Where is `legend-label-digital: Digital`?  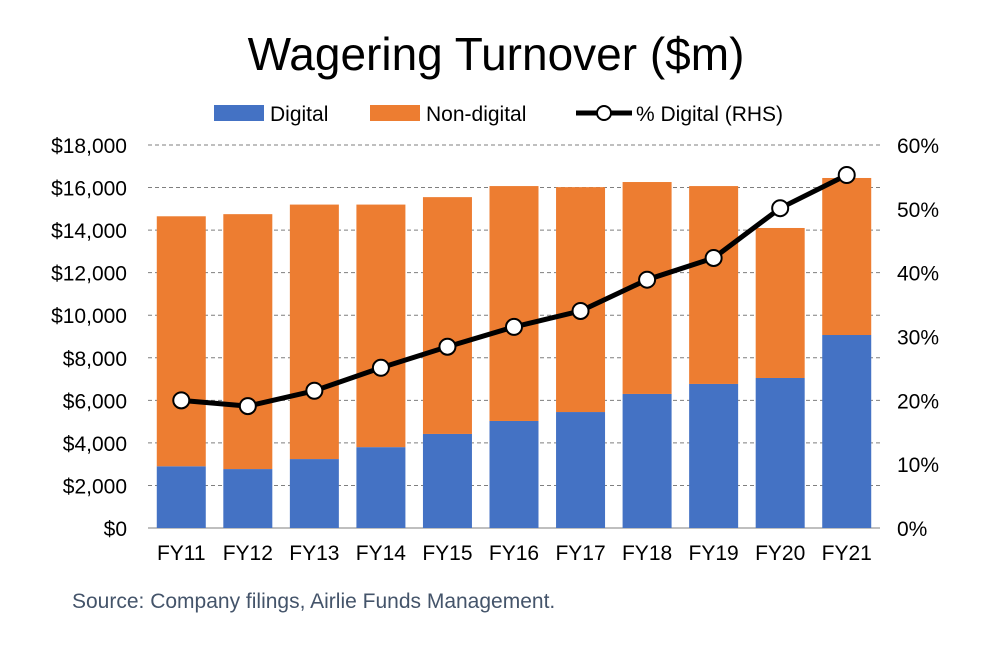 legend-label-digital: Digital is located at coordinates (299, 114).